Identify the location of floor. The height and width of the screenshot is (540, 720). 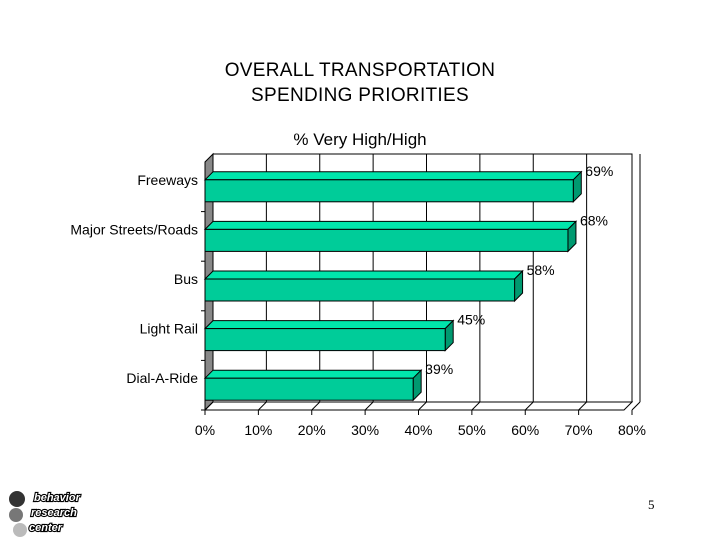
(418, 406).